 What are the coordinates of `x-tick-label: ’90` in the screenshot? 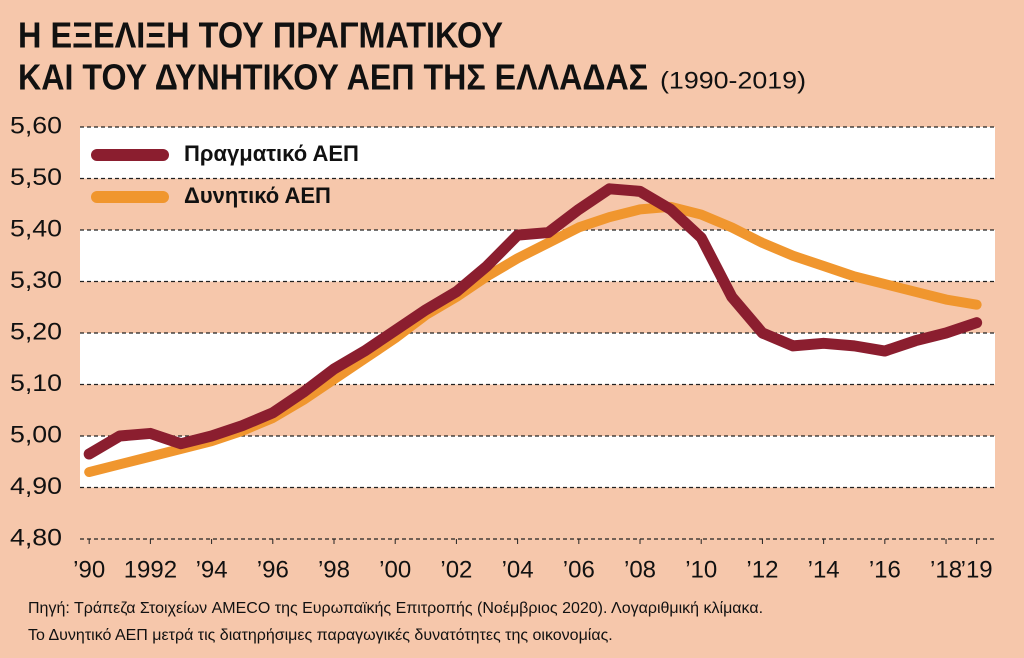 It's located at (89, 569).